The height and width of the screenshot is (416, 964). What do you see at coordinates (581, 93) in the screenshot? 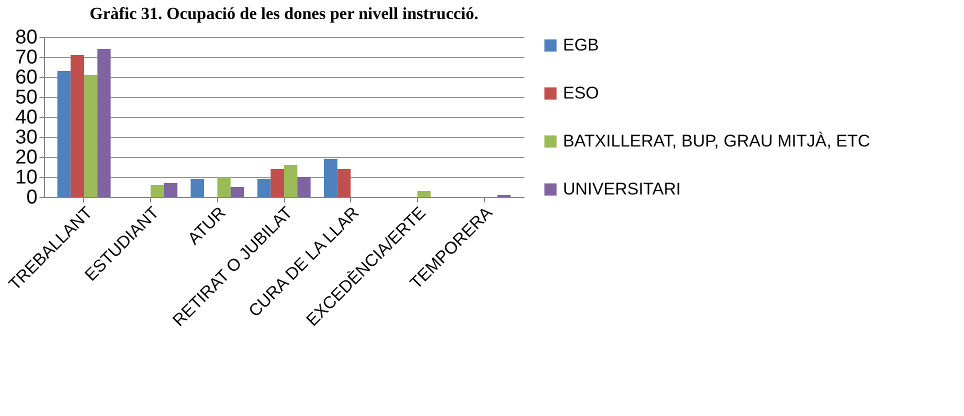
I see `legend-label: ESO` at bounding box center [581, 93].